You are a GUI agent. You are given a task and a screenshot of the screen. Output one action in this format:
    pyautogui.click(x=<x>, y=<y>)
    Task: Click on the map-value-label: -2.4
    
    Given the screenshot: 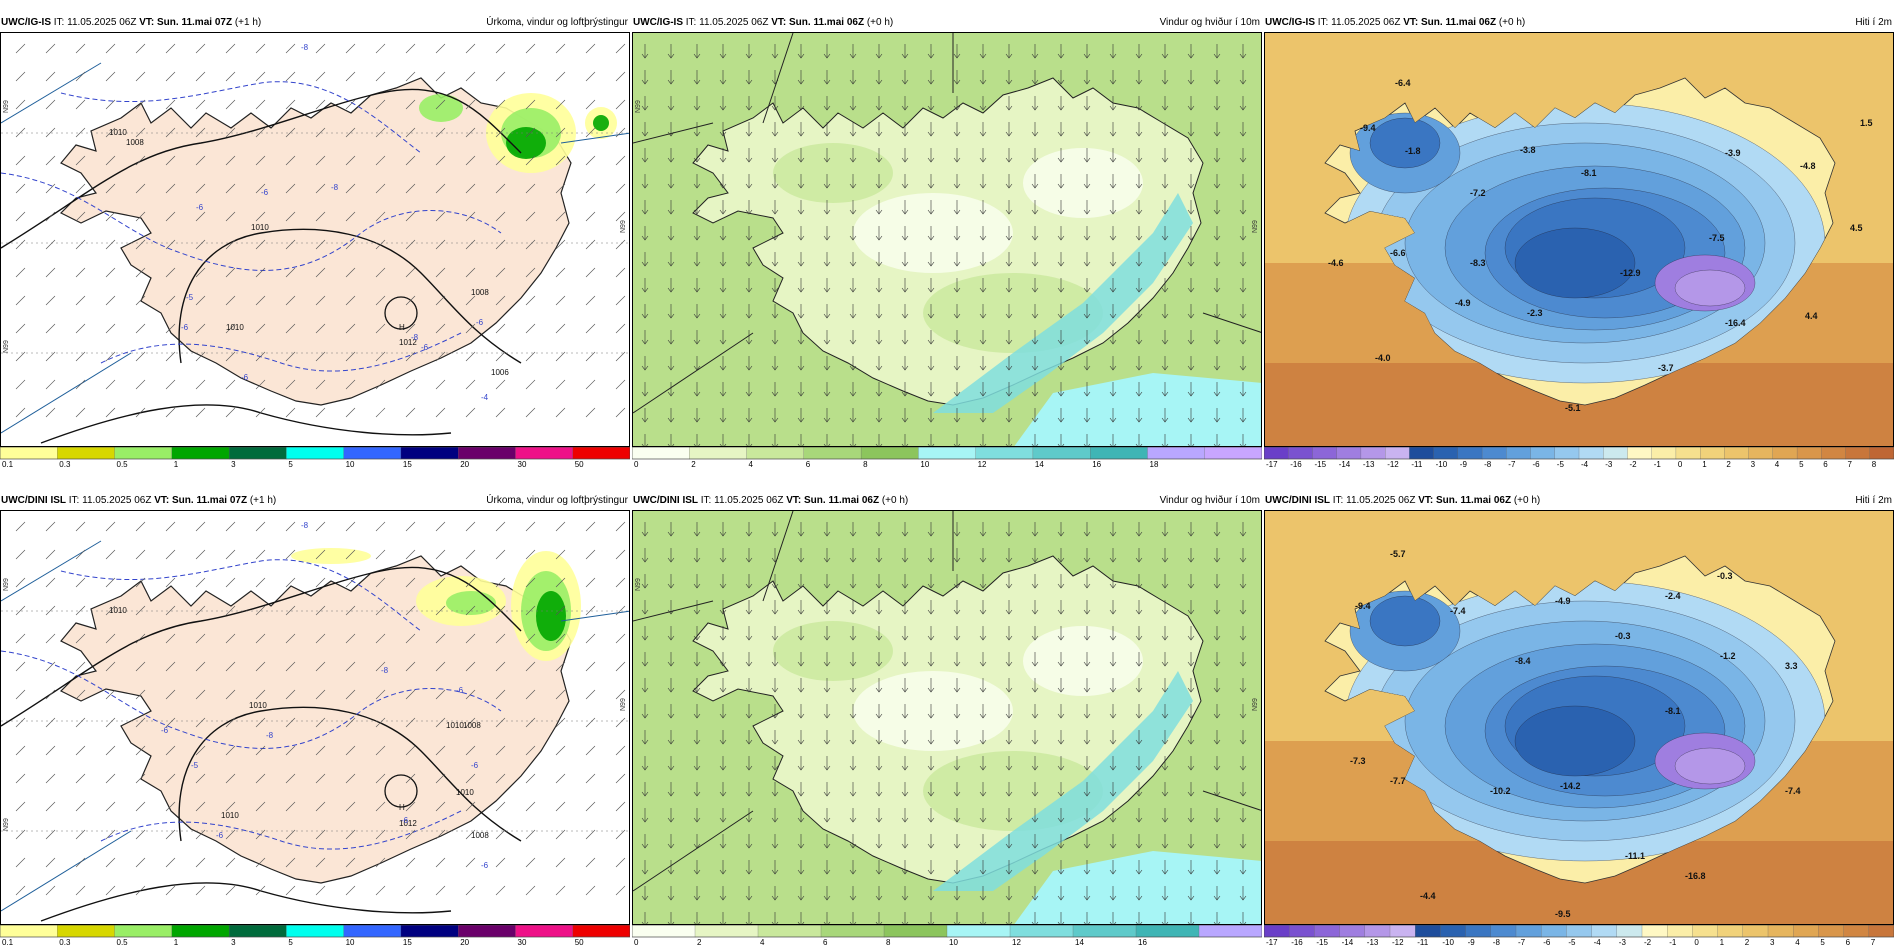 What is the action you would take?
    pyautogui.click(x=1673, y=596)
    